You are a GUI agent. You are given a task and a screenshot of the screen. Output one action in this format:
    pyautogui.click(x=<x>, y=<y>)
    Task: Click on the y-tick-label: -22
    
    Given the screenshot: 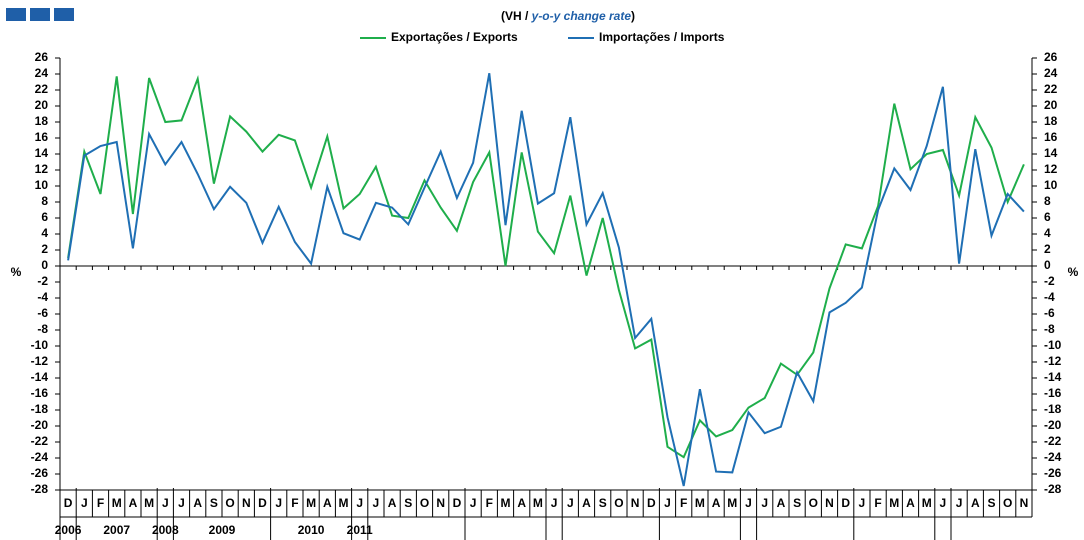 What is the action you would take?
    pyautogui.click(x=40, y=441)
    